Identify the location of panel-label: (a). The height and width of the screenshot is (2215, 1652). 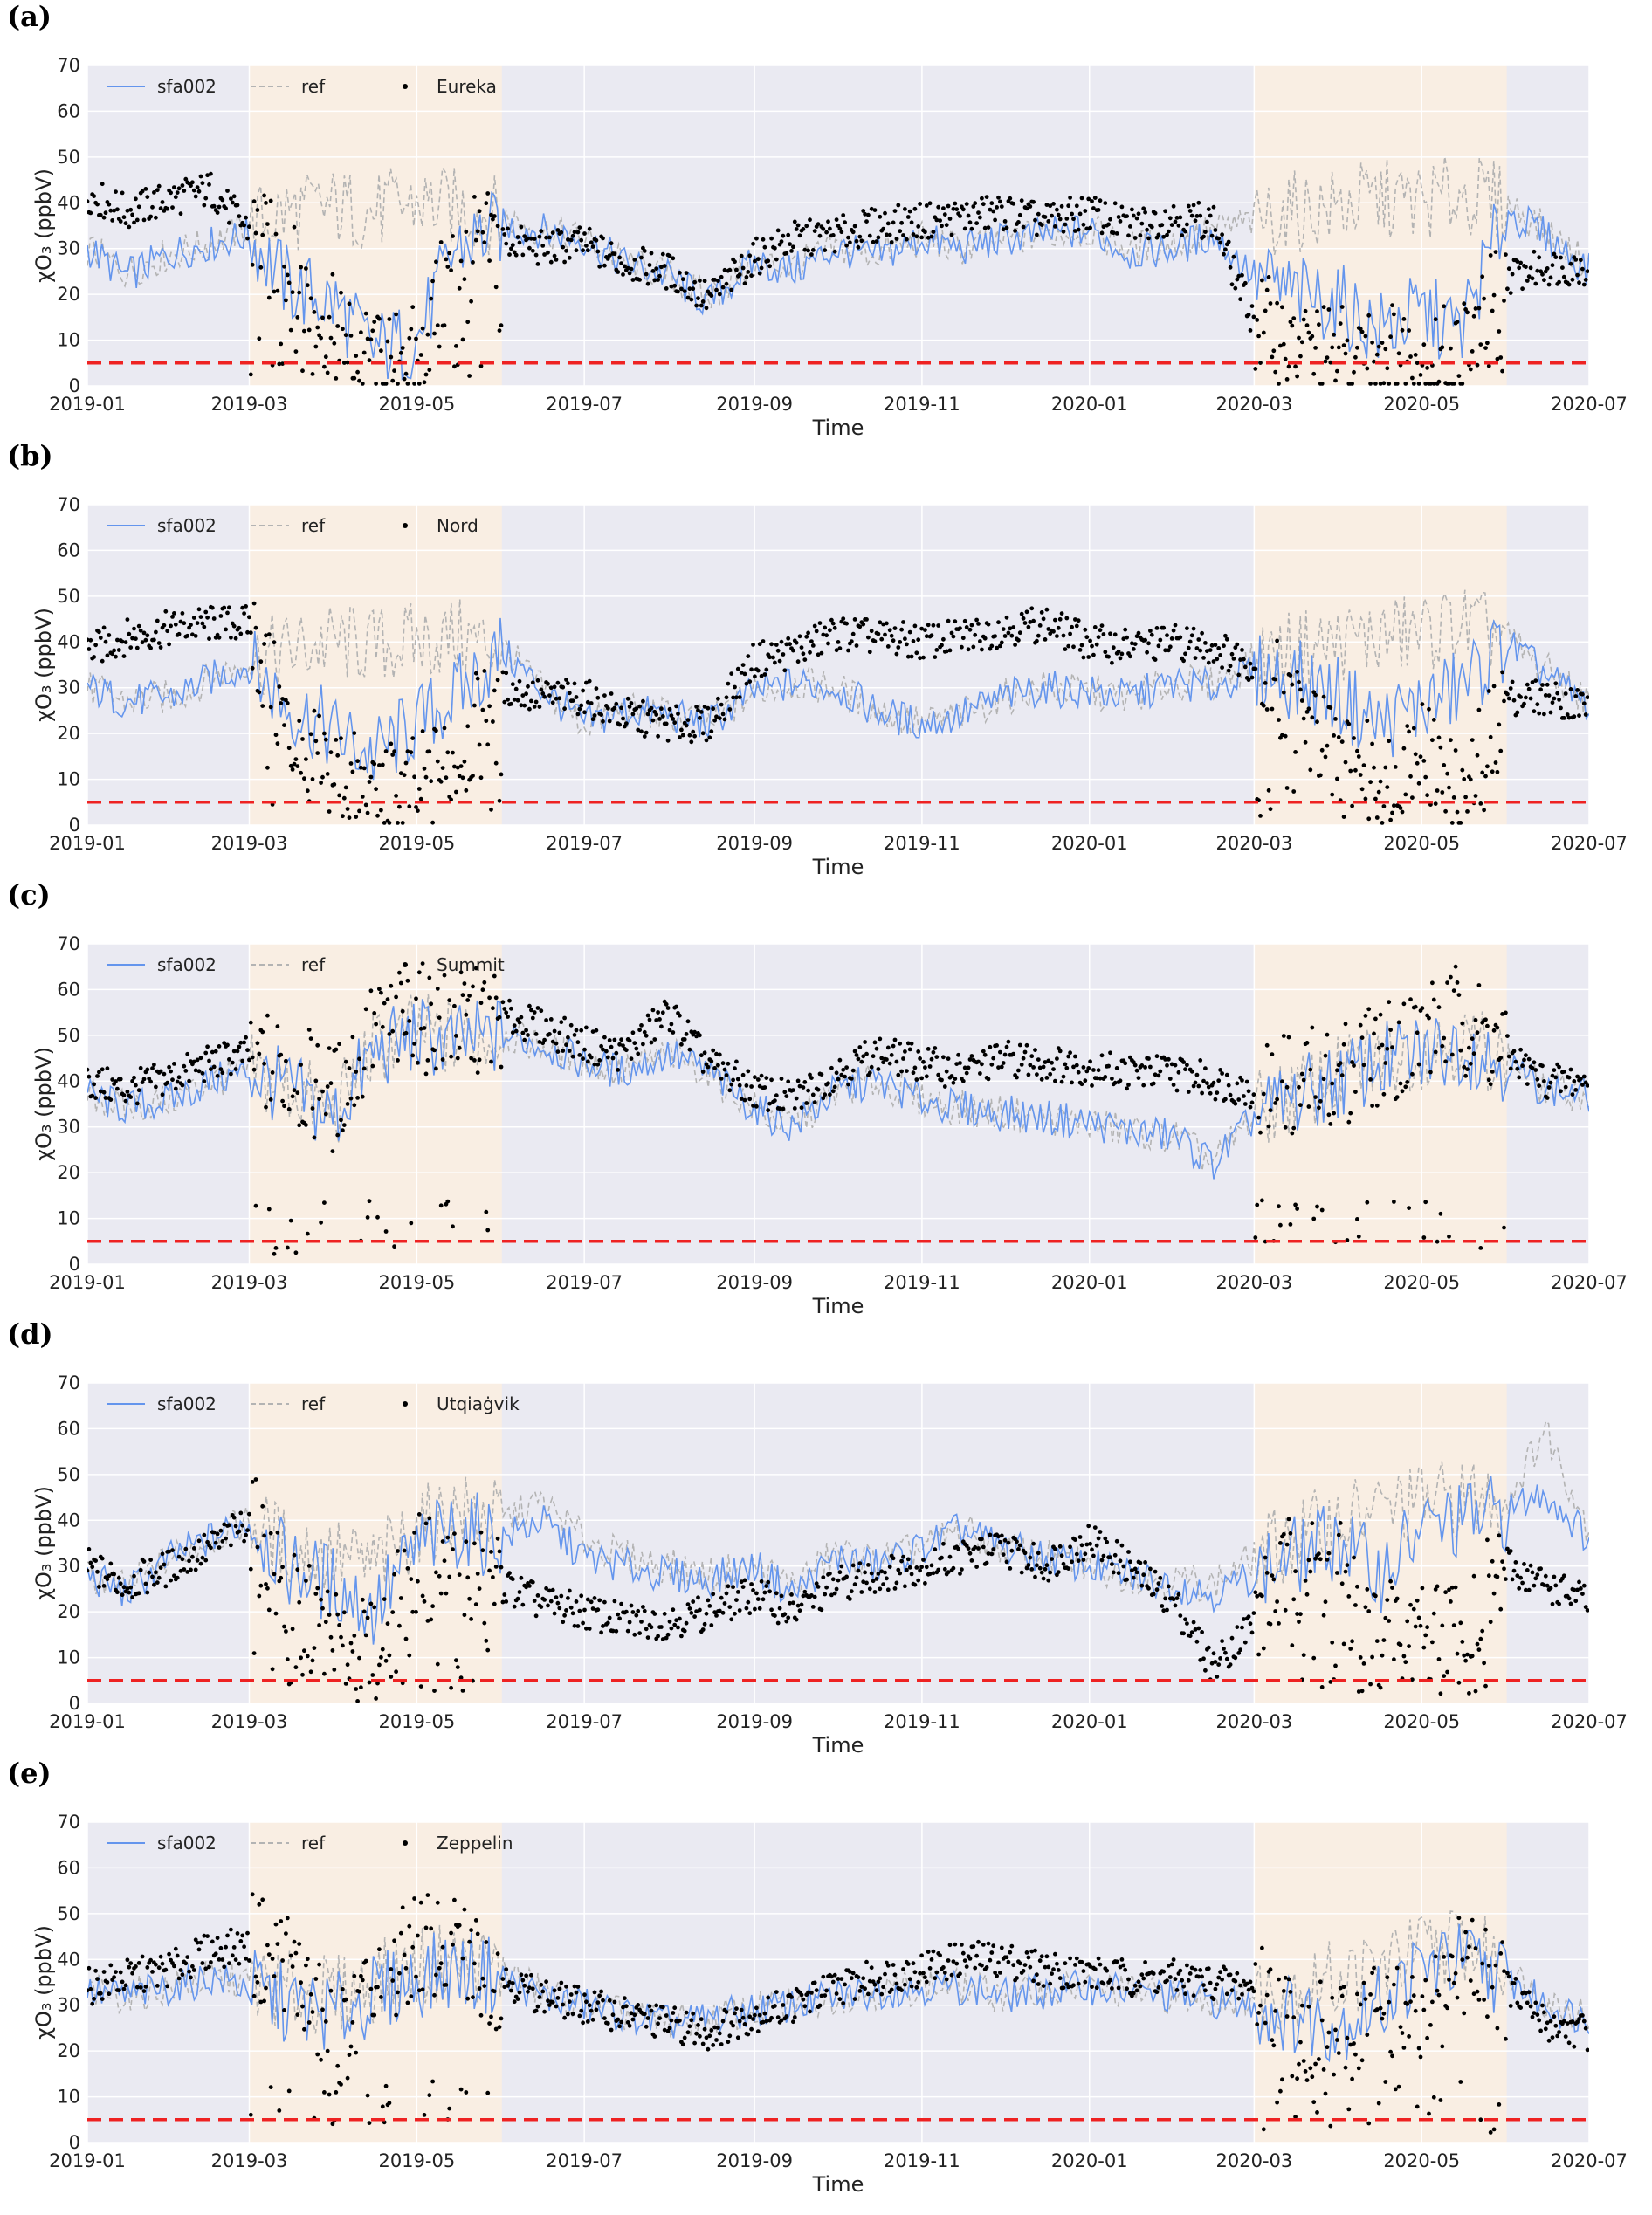
(29, 17).